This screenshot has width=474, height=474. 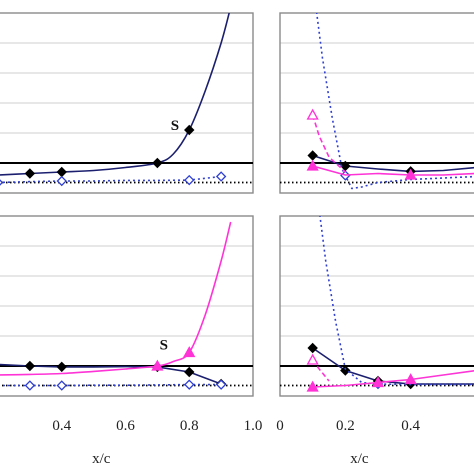 What do you see at coordinates (125, 426) in the screenshot?
I see `x-tick-label: 0.6` at bounding box center [125, 426].